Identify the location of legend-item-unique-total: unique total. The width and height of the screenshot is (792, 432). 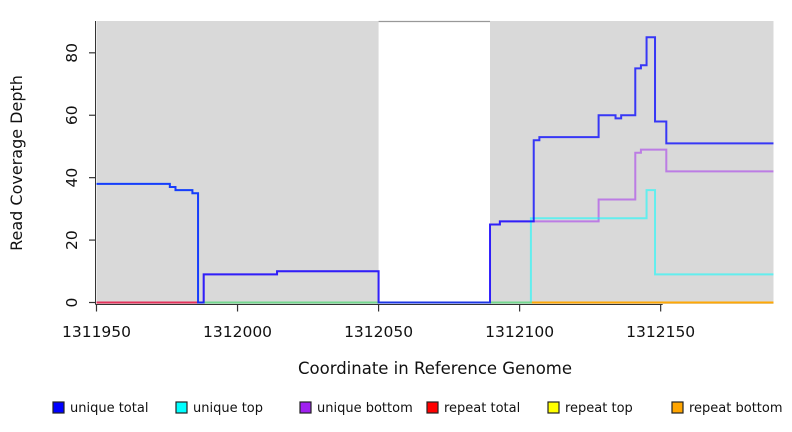
(100, 408).